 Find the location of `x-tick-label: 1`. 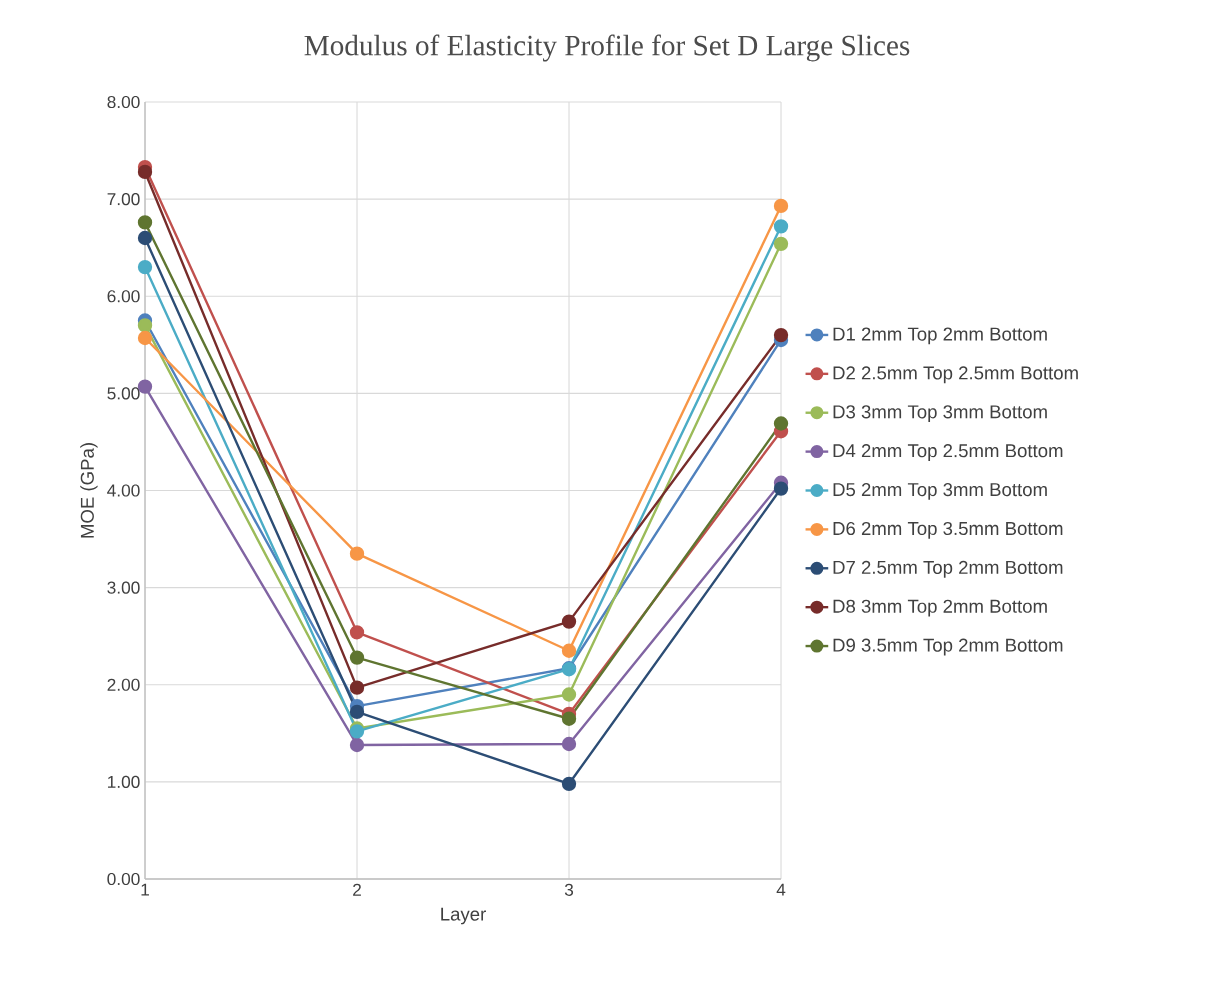

x-tick-label: 1 is located at coordinates (145, 889).